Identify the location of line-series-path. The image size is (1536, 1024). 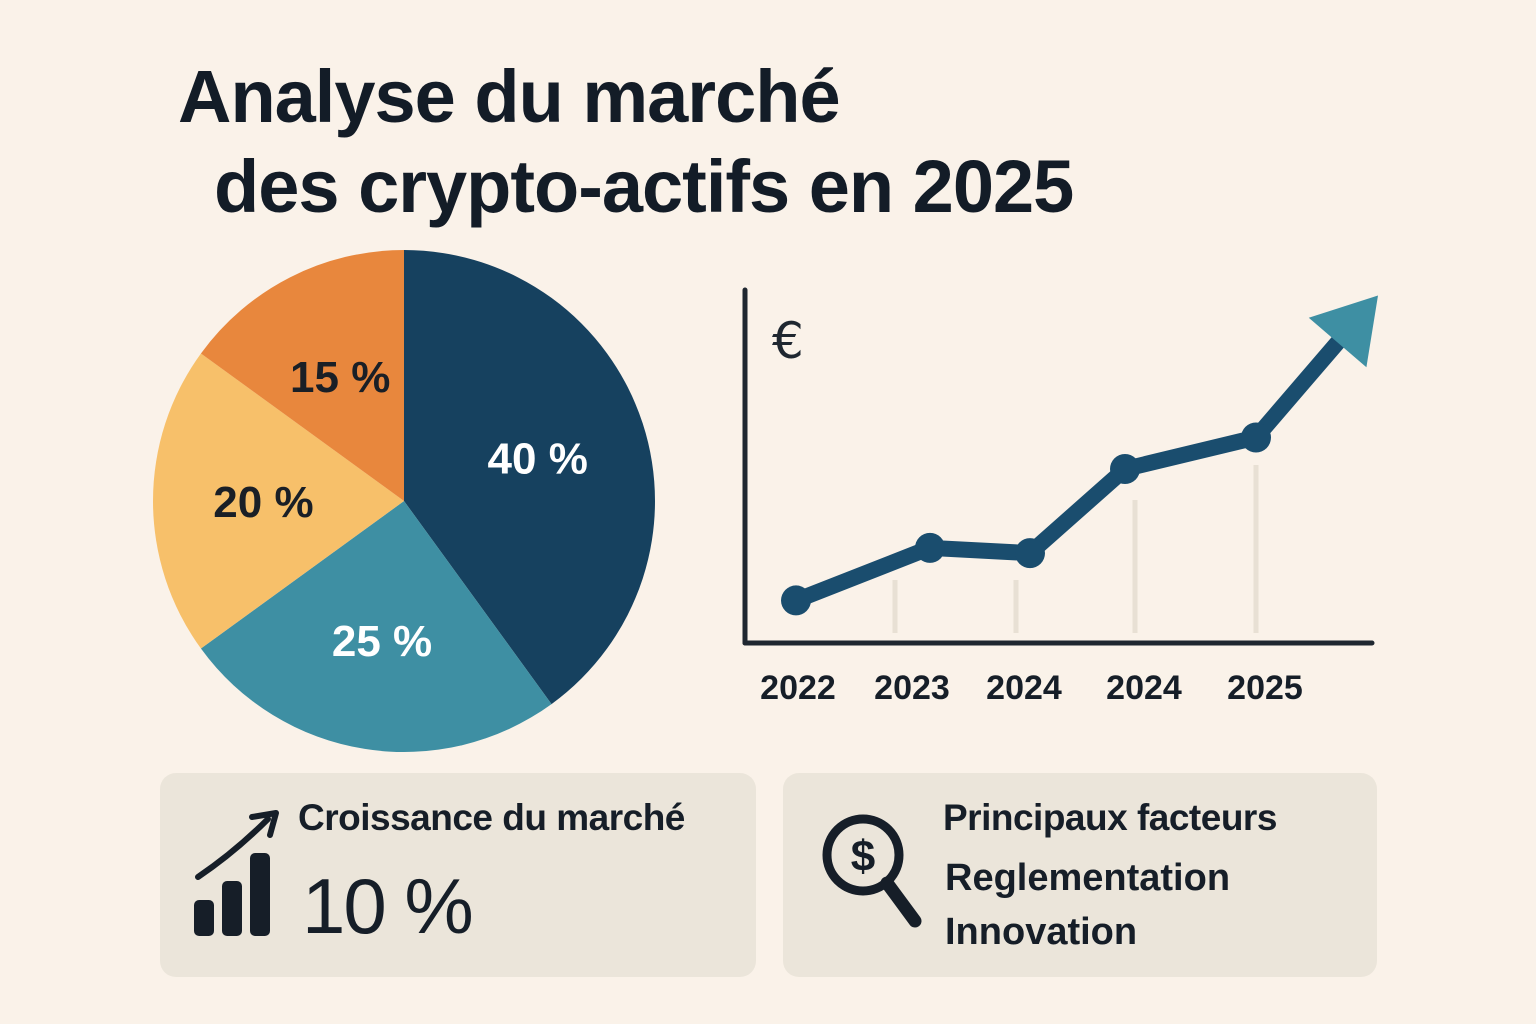
(1074, 463).